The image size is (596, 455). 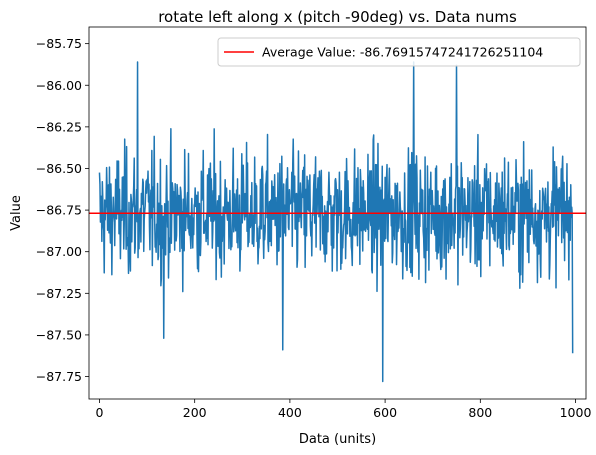 I want to click on x-tick-label: 1000, so click(x=576, y=412).